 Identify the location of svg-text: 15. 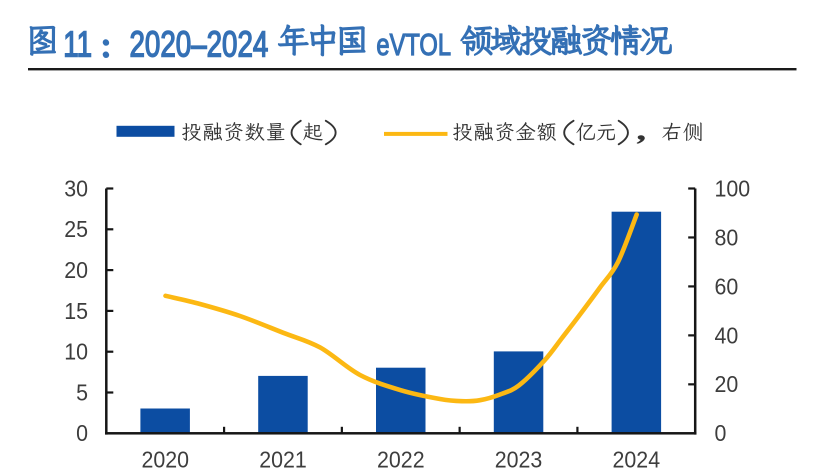
(76, 311).